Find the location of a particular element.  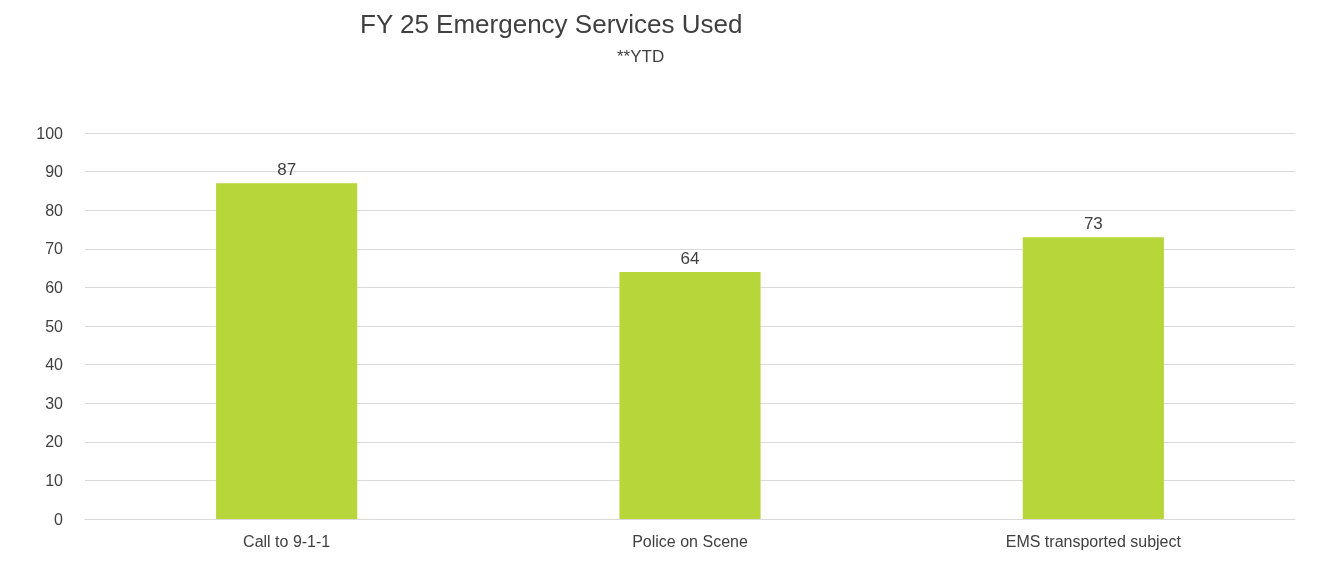

x-tick-label: Call to 9-1-1 is located at coordinates (287, 541).